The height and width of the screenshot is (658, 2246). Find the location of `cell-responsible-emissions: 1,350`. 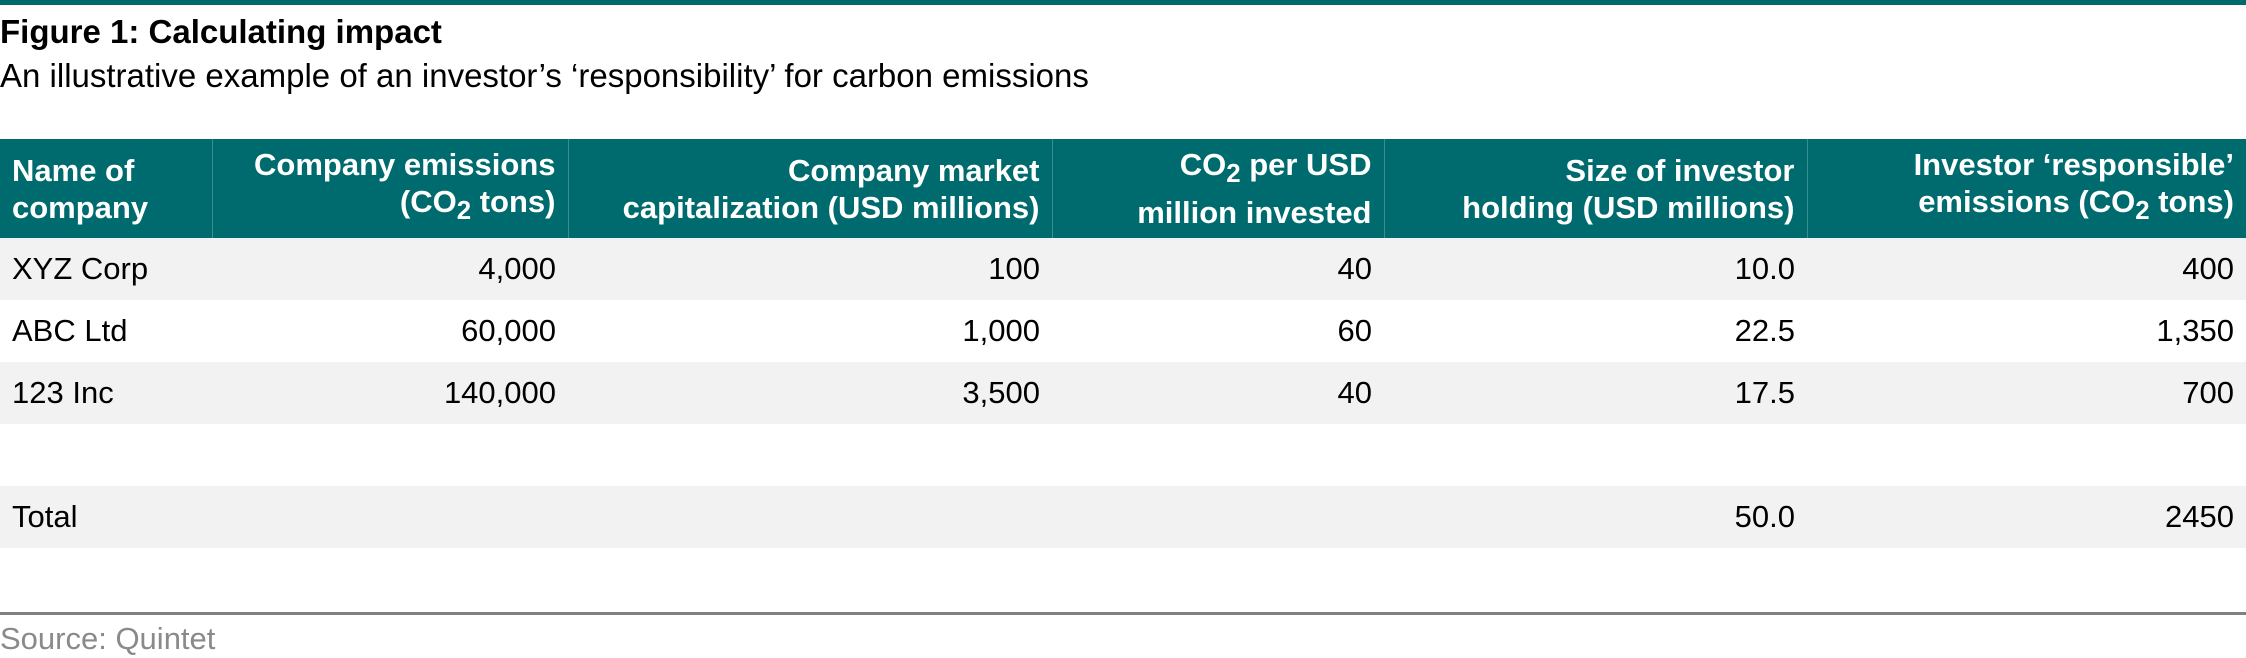

cell-responsible-emissions: 1,350 is located at coordinates (2195, 330).